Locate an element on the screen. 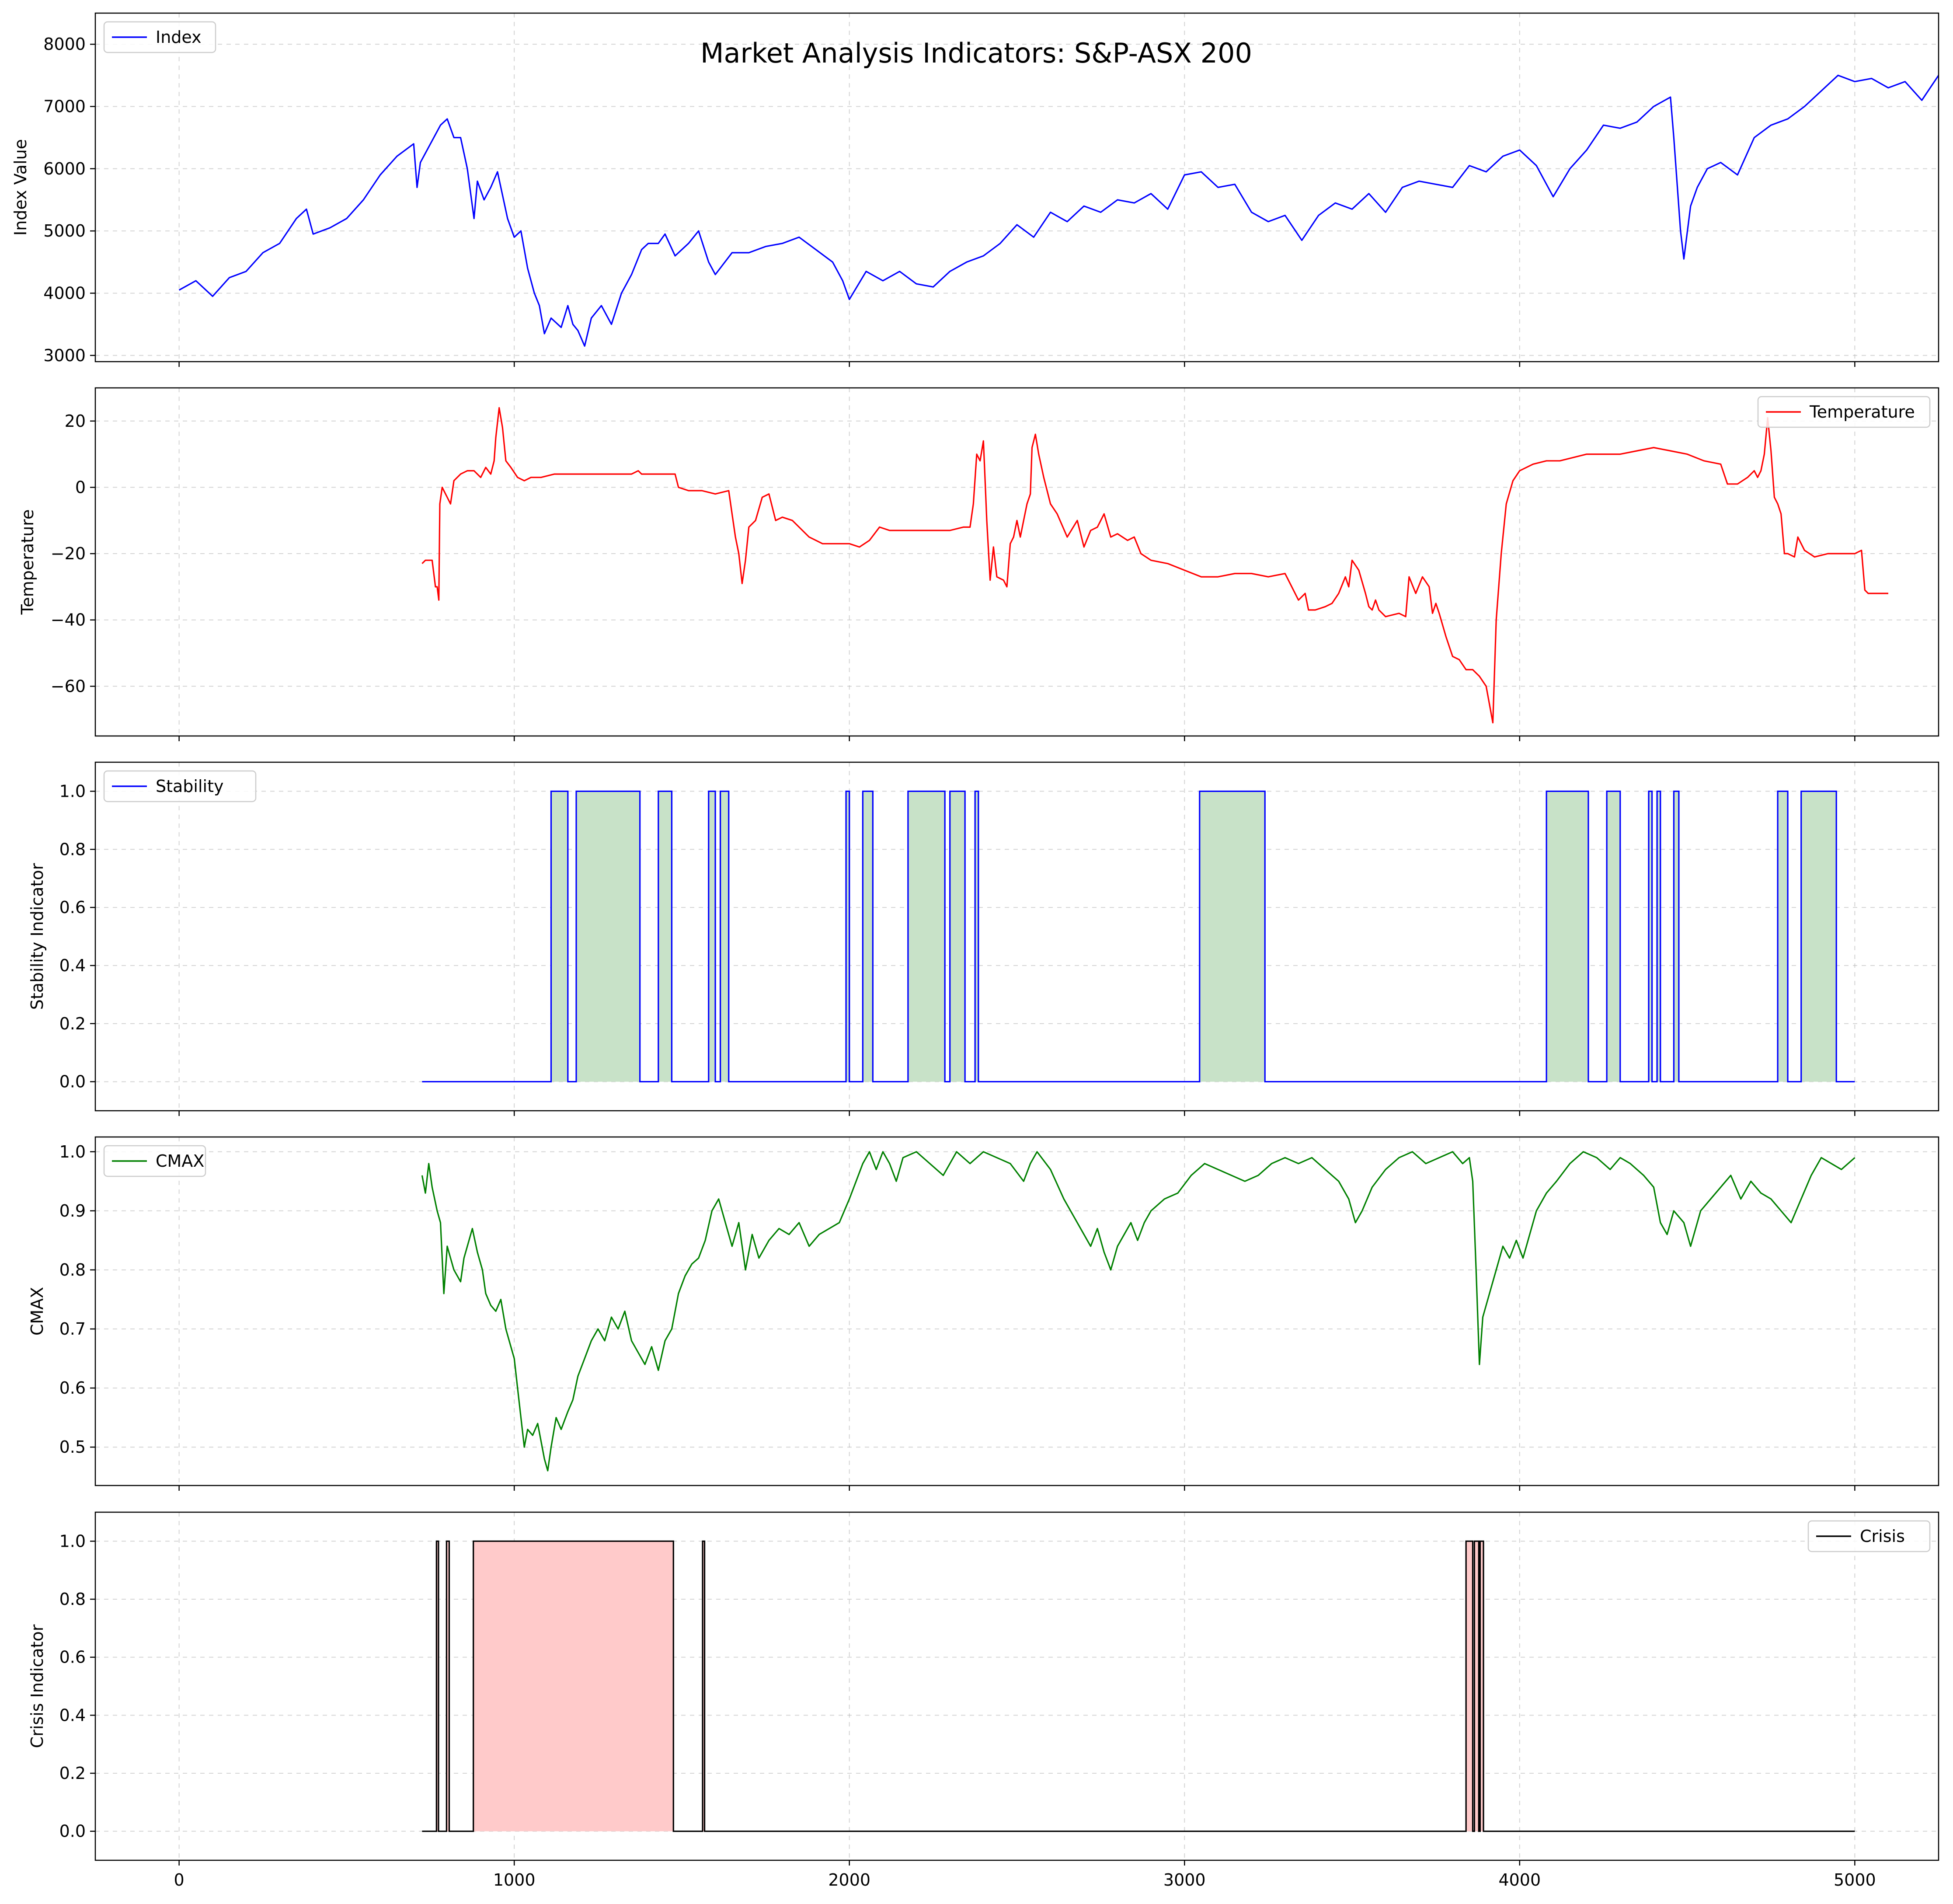 The height and width of the screenshot is (1904, 1953). temperature-series is located at coordinates (1155, 565).